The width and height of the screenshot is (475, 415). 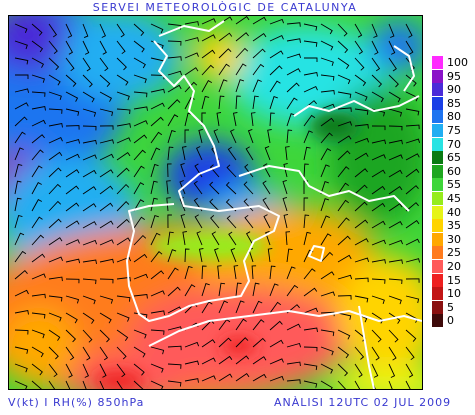 What do you see at coordinates (454, 144) in the screenshot?
I see `legend-label: 70` at bounding box center [454, 144].